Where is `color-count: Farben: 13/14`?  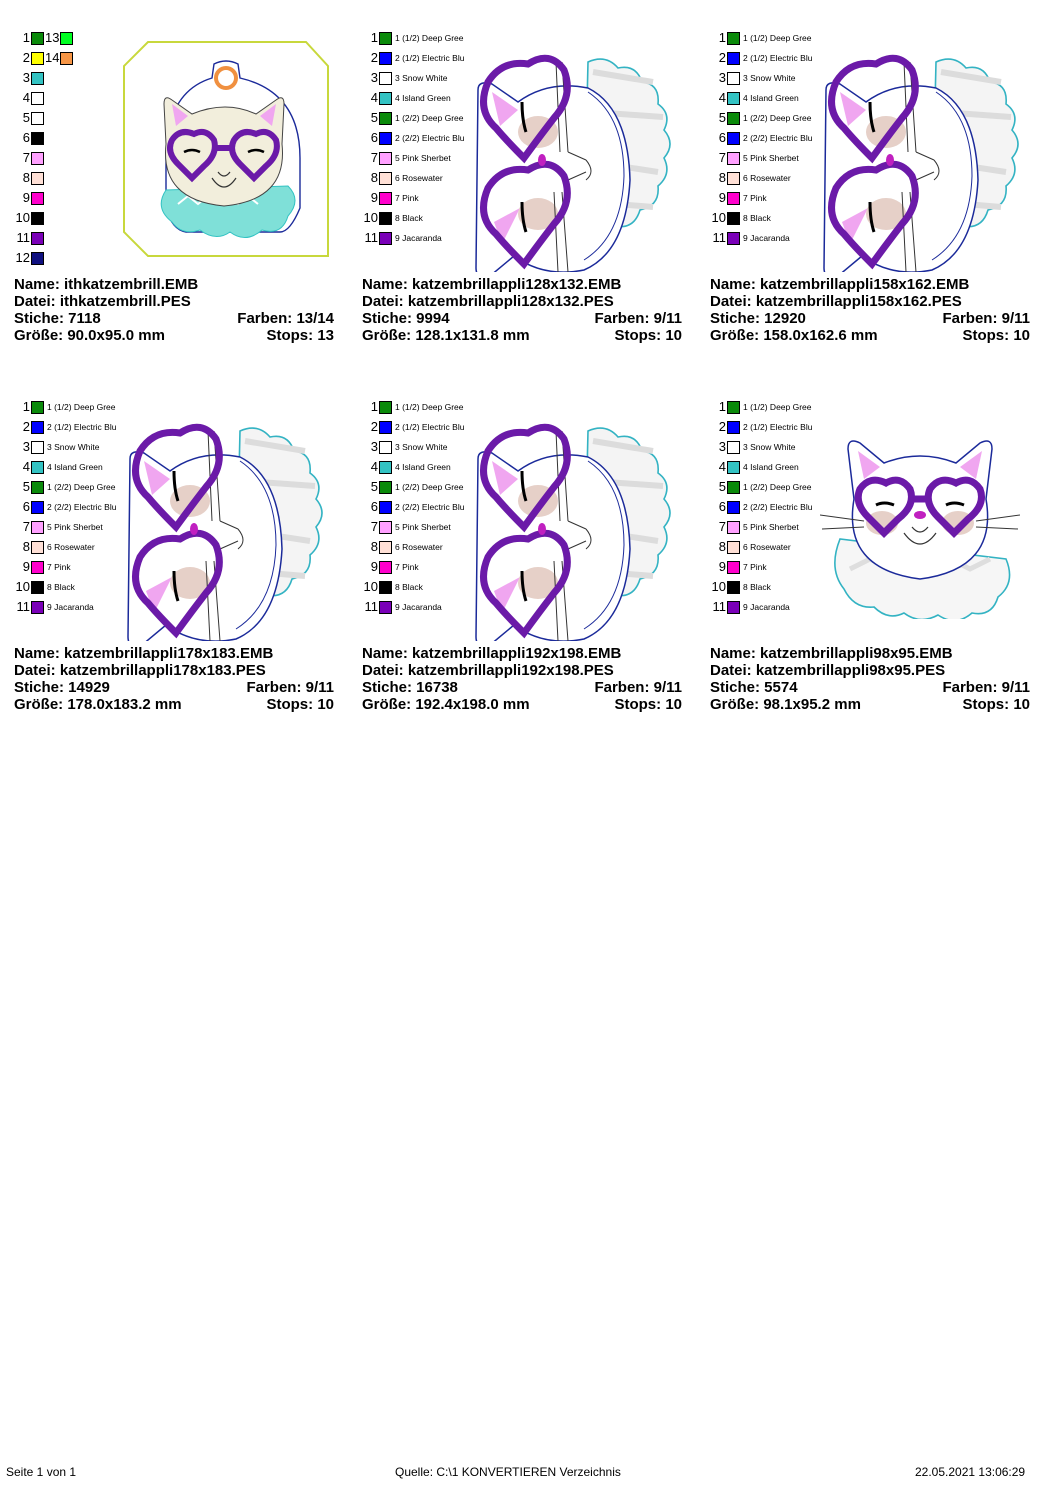
color-count: Farben: 13/14 is located at coordinates (285, 318).